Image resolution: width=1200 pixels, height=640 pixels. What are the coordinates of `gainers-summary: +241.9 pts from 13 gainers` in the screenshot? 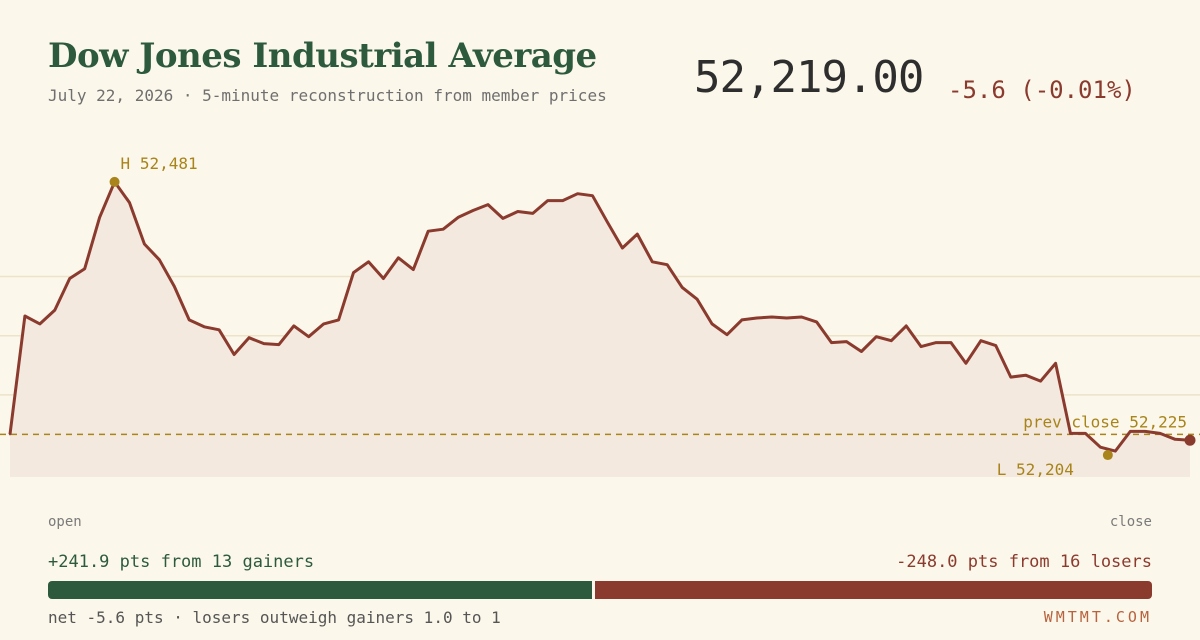 It's located at (181, 562).